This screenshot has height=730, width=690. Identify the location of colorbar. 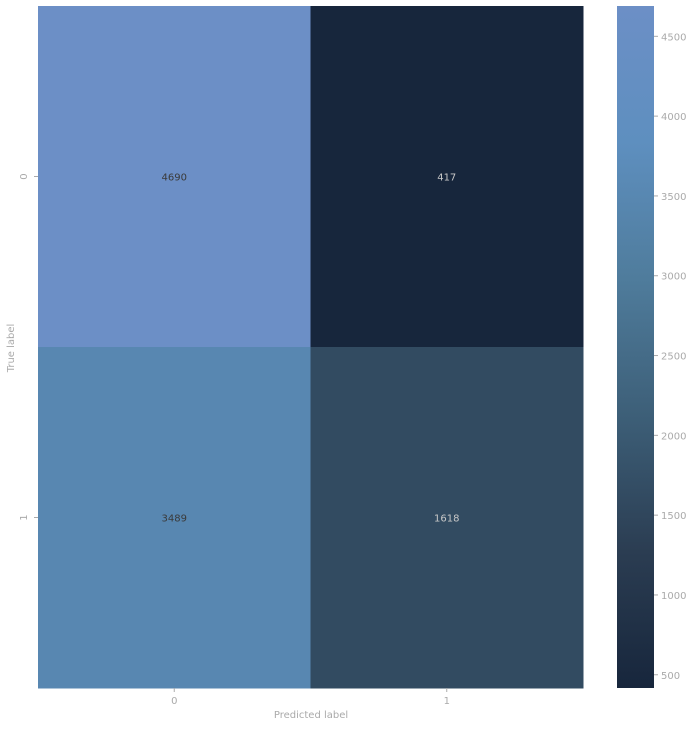
(635, 347).